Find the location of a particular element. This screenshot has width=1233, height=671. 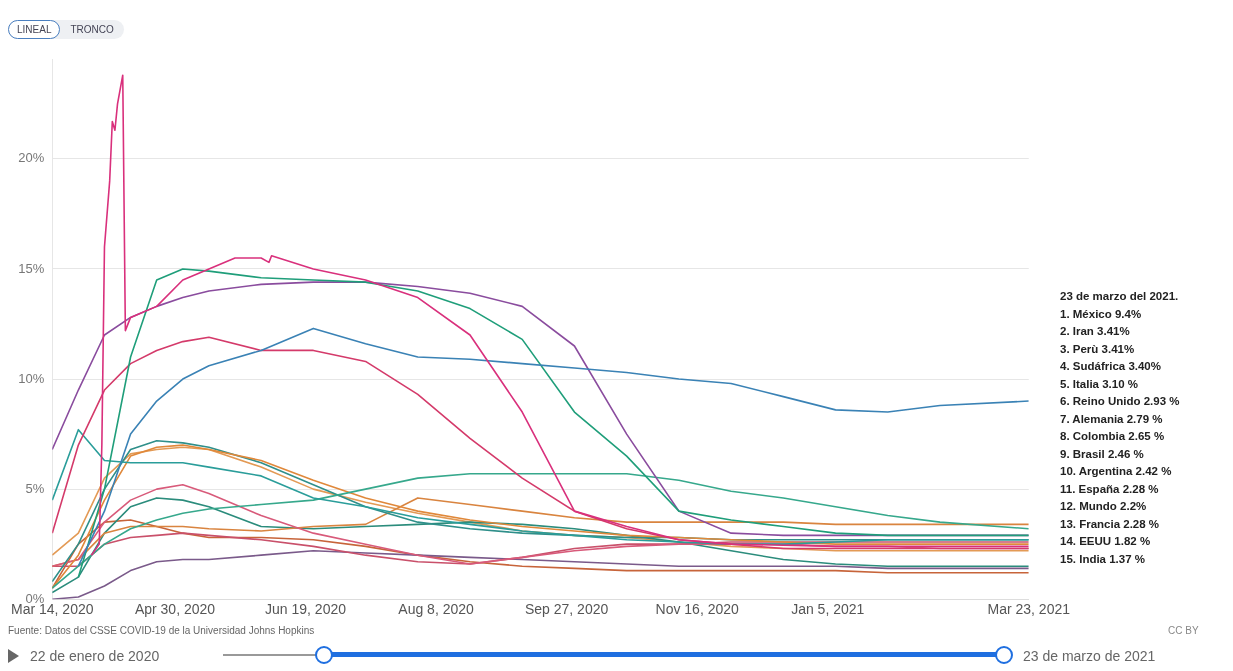

text: 13. Francia 2.28 % is located at coordinates (1110, 524).